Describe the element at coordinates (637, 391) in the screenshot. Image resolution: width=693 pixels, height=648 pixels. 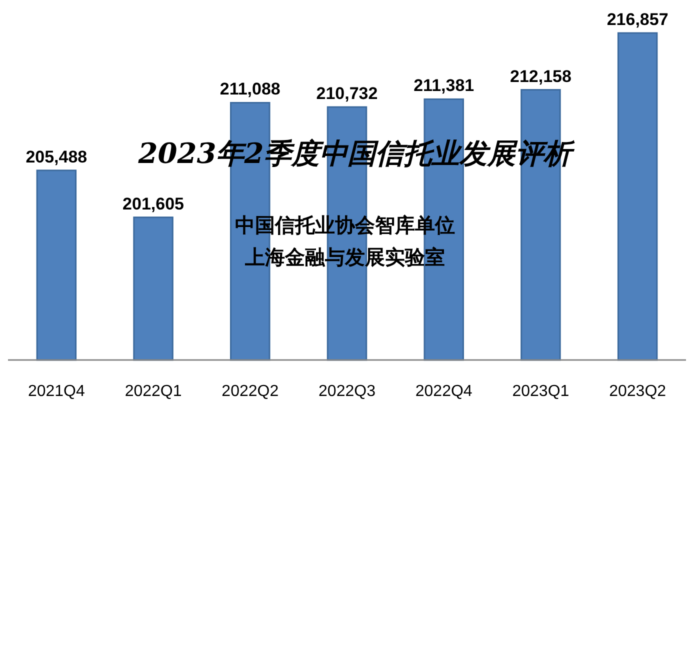
I see `x-tick-label: 2023Q2` at that location.